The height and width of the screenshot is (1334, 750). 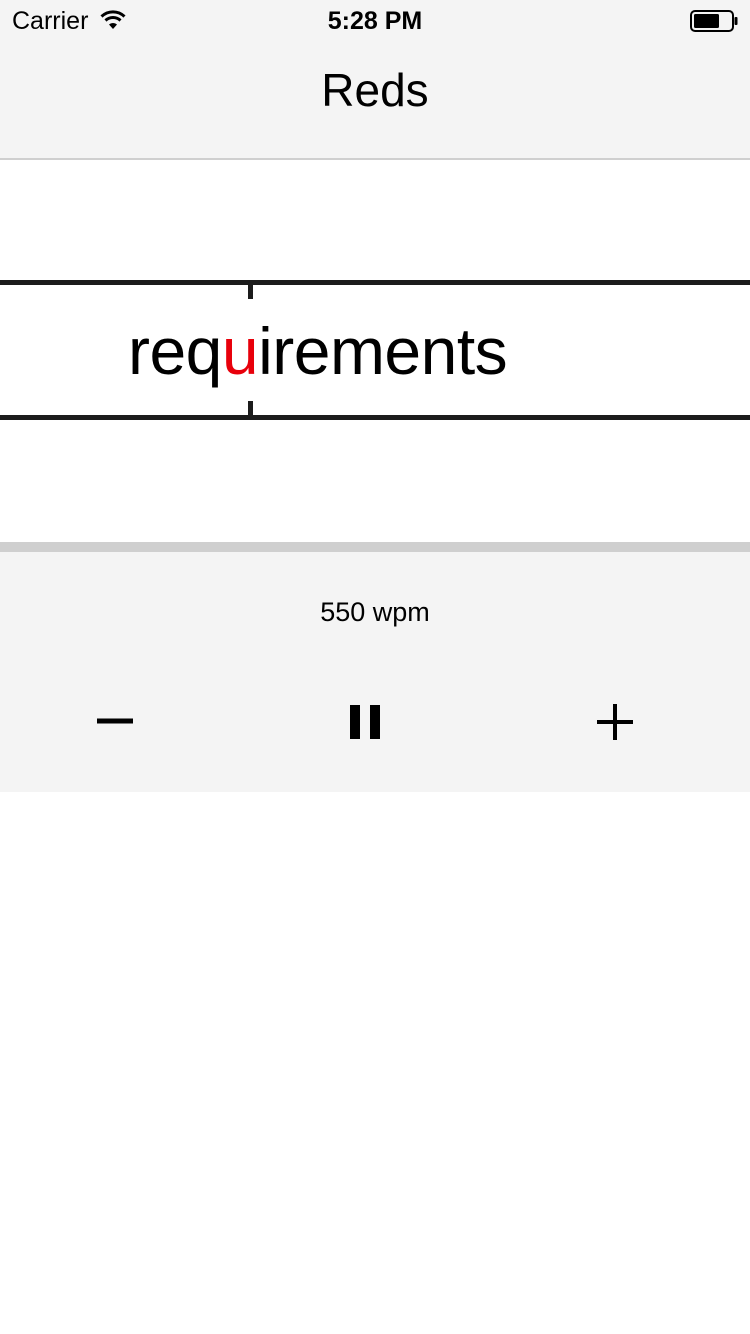 I want to click on word-reader: requirements, so click(x=375, y=351).